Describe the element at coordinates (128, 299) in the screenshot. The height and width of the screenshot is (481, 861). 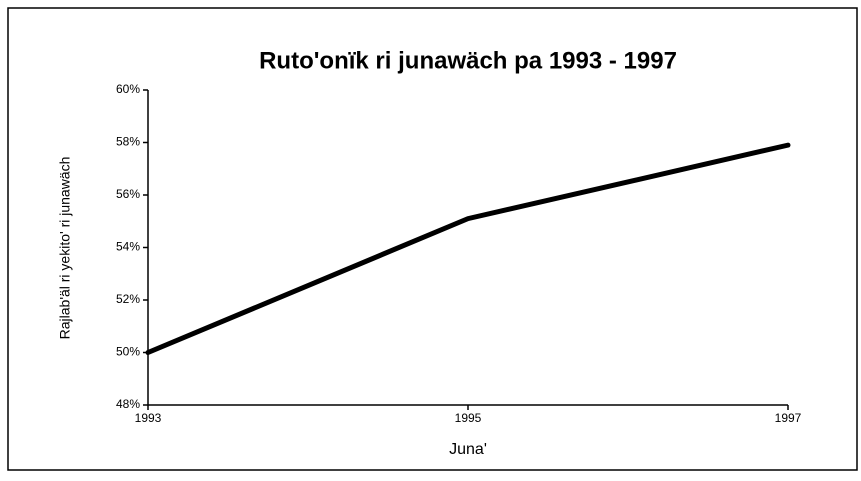
I see `y-tick-label: 52%` at that location.